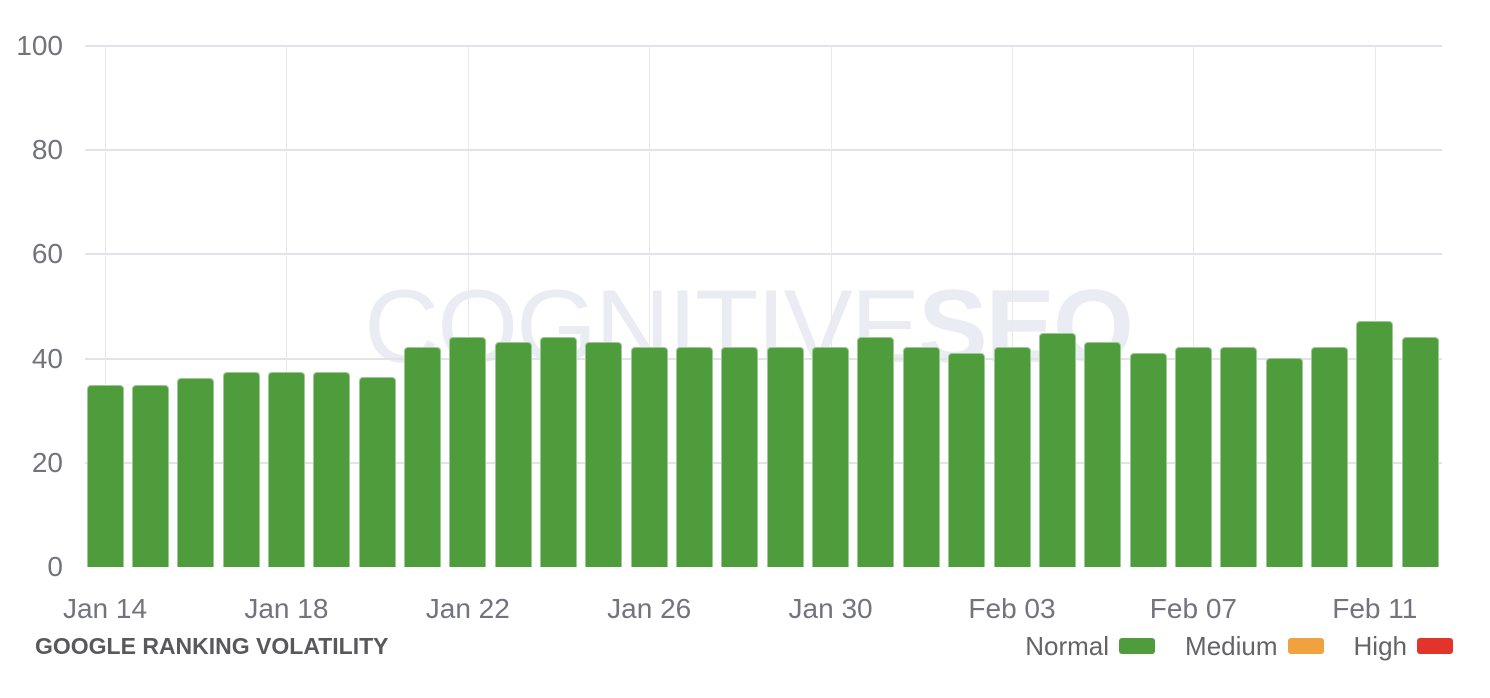 Image resolution: width=1490 pixels, height=698 pixels. I want to click on x-tick-label-jan-14: Jan 14, so click(105, 608).